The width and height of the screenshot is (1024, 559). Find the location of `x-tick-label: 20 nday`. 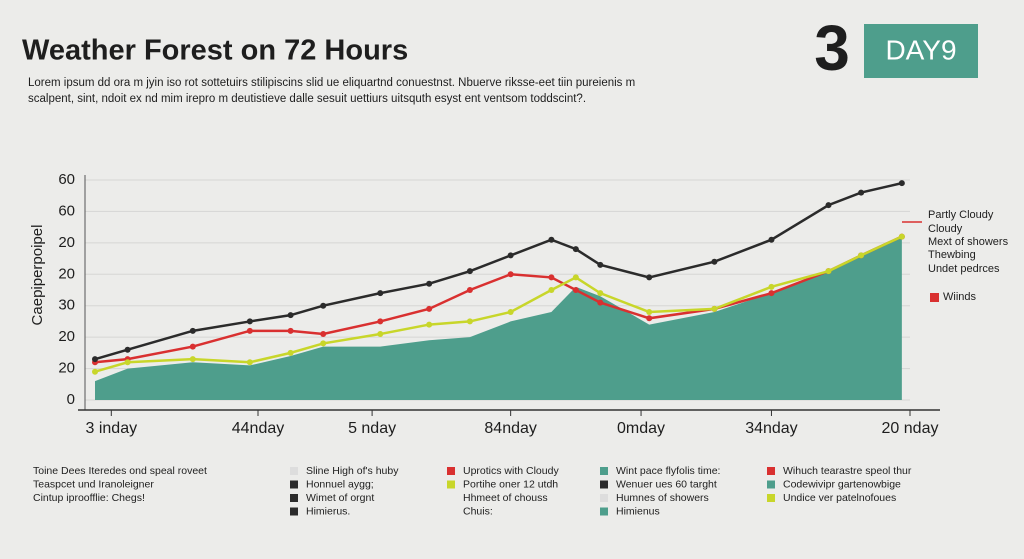

x-tick-label: 20 nday is located at coordinates (910, 428).